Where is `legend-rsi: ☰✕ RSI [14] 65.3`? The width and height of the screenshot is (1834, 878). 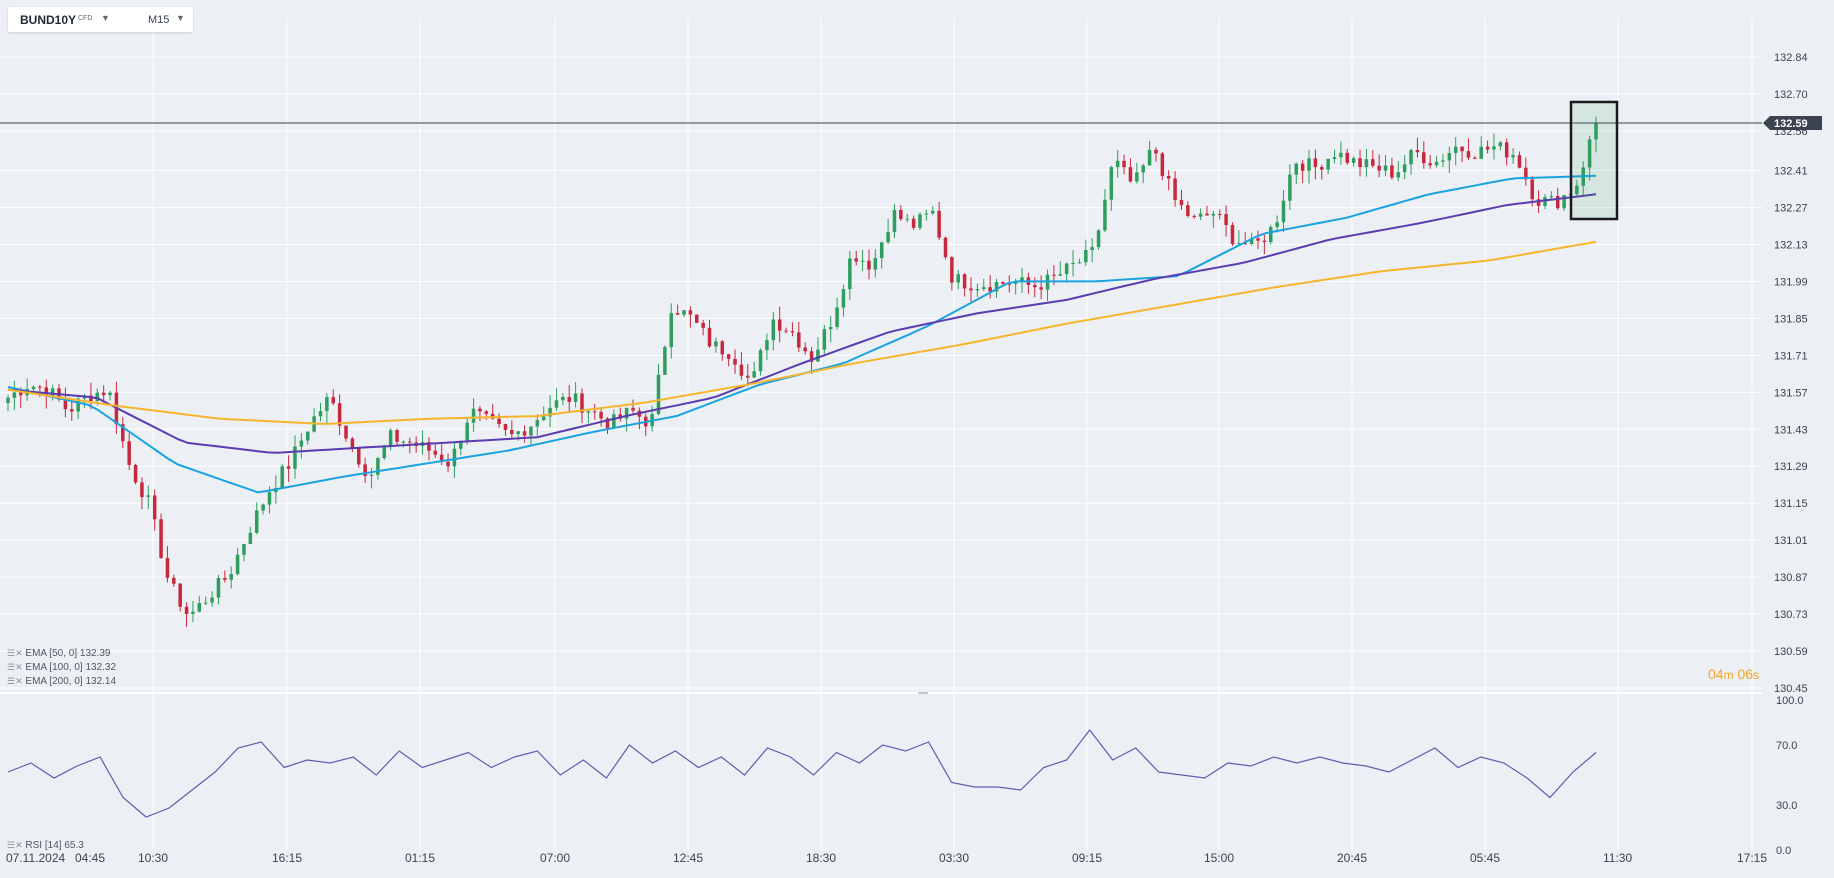
legend-rsi: ☰✕ RSI [14] 65.3 is located at coordinates (45, 845).